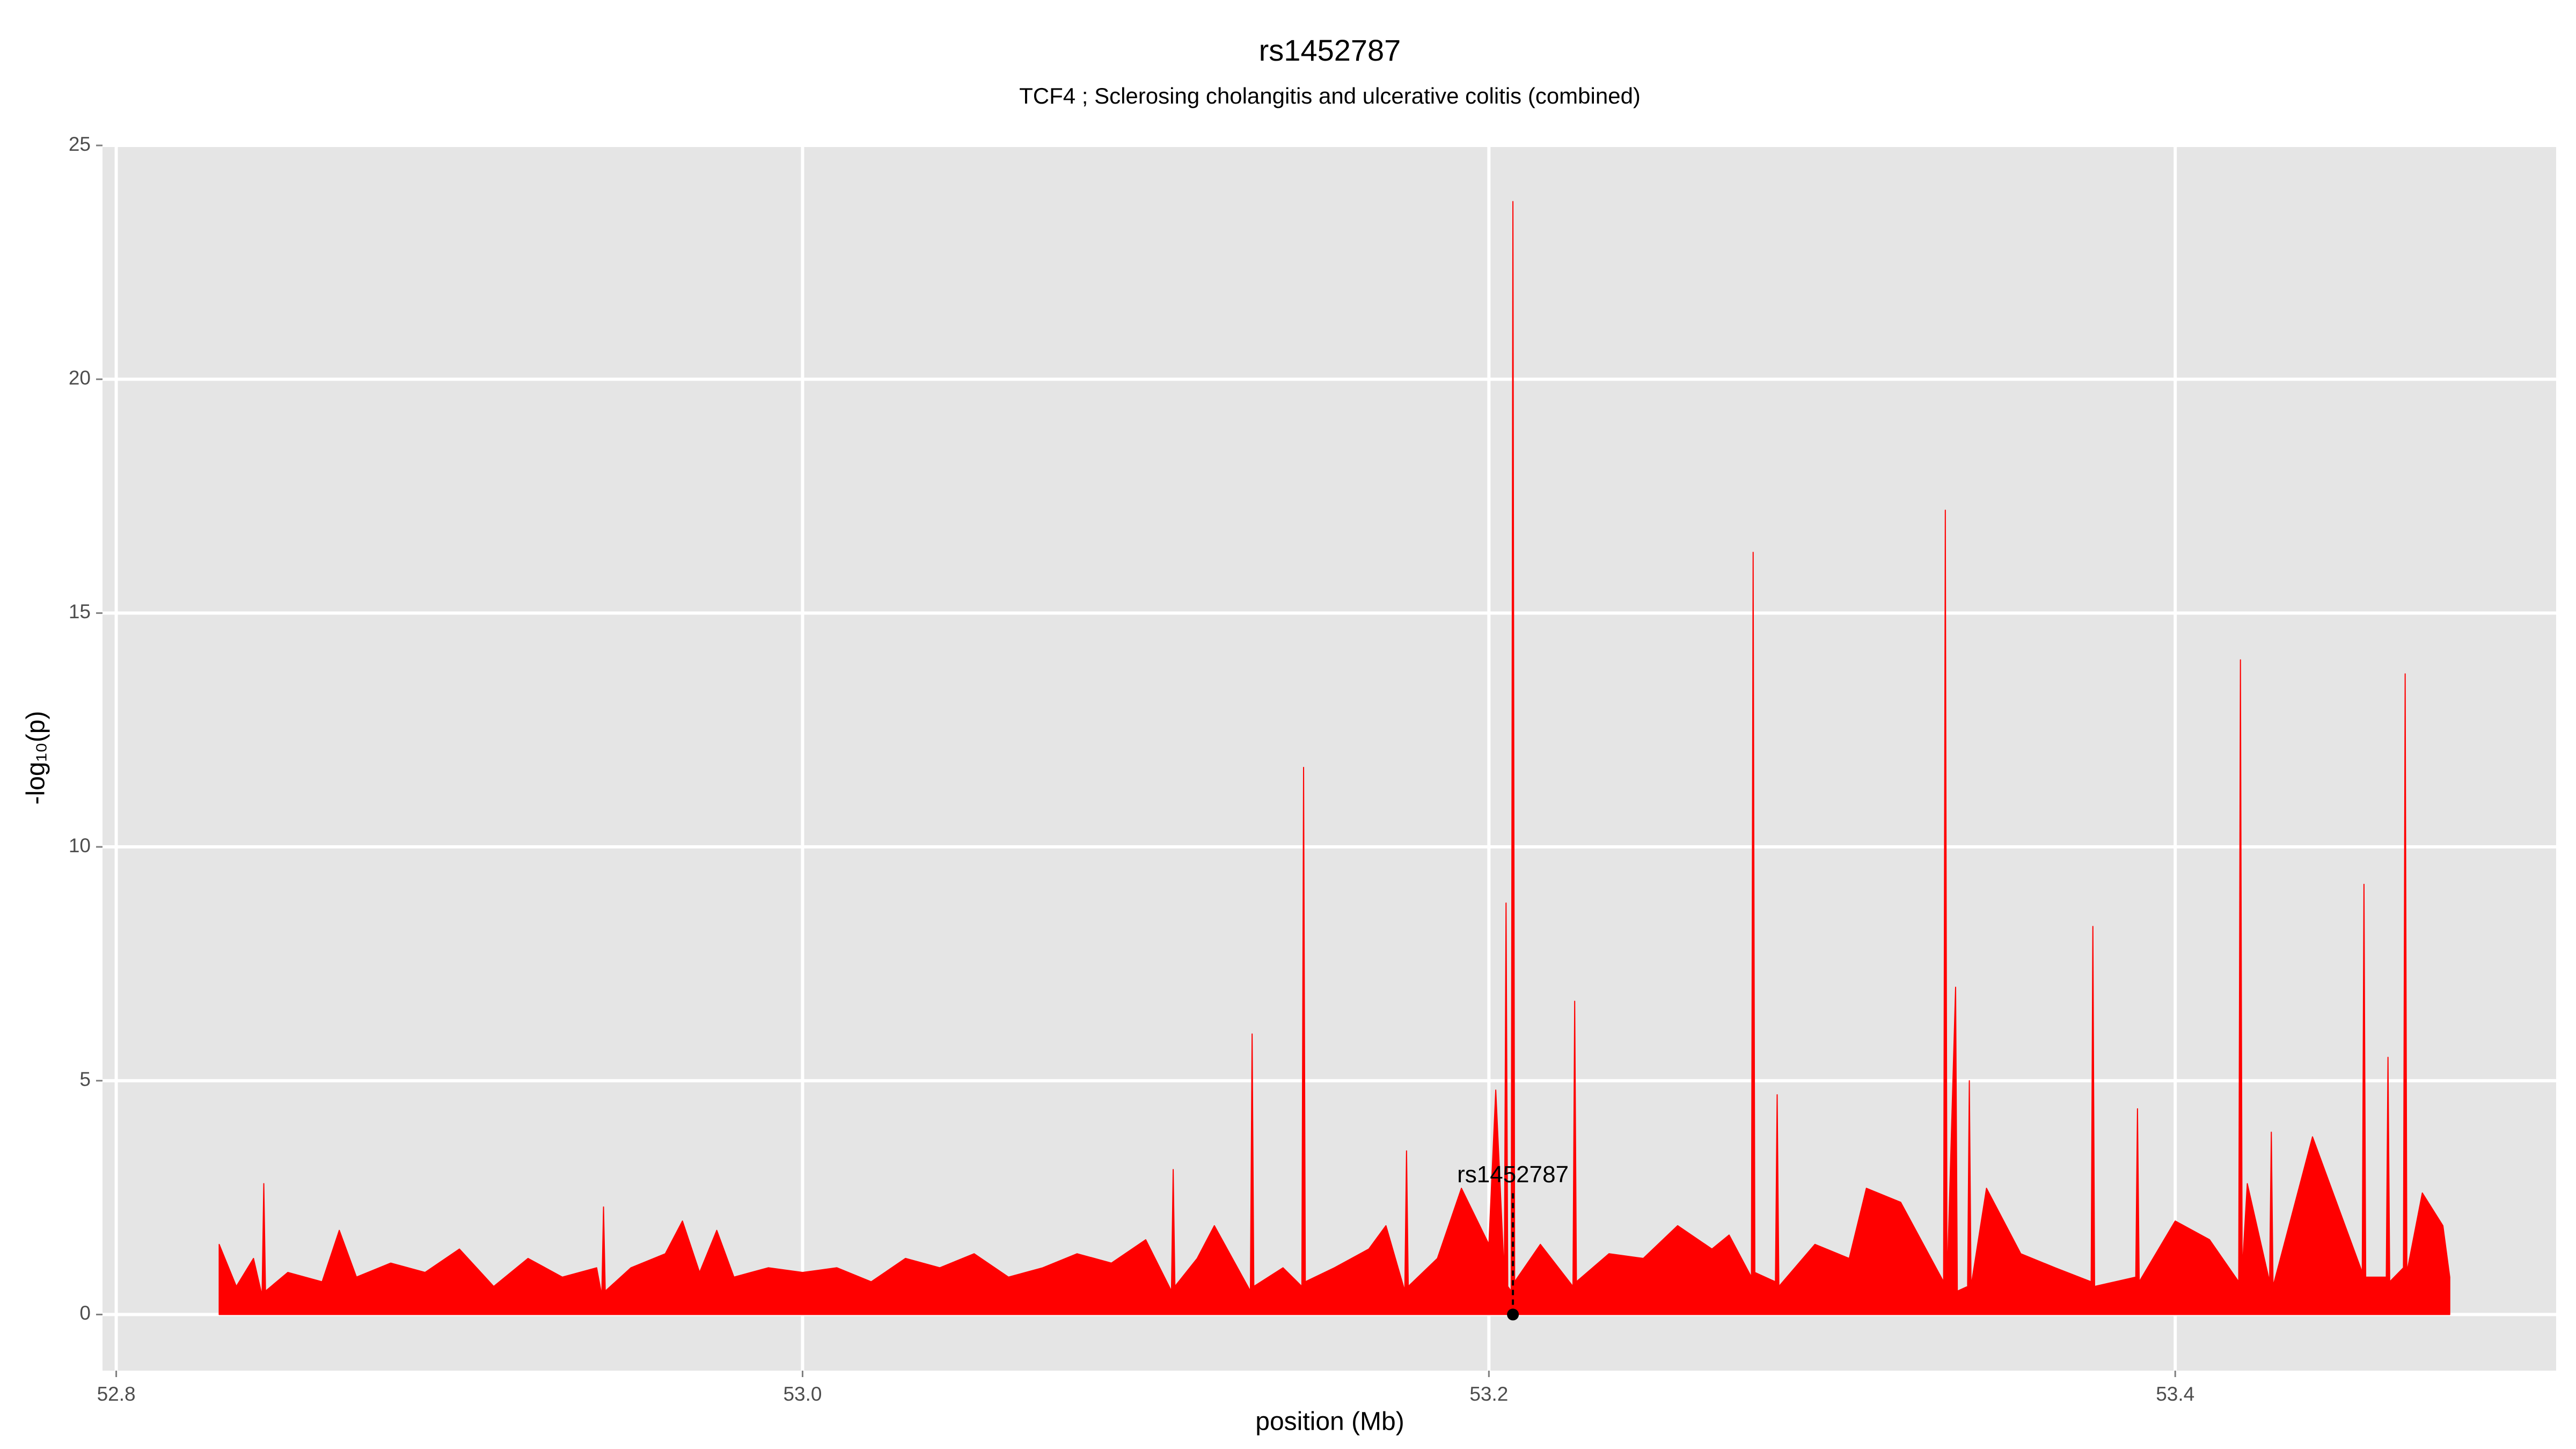 The height and width of the screenshot is (1449, 2576). I want to click on y-tick-label: 5, so click(85, 1080).